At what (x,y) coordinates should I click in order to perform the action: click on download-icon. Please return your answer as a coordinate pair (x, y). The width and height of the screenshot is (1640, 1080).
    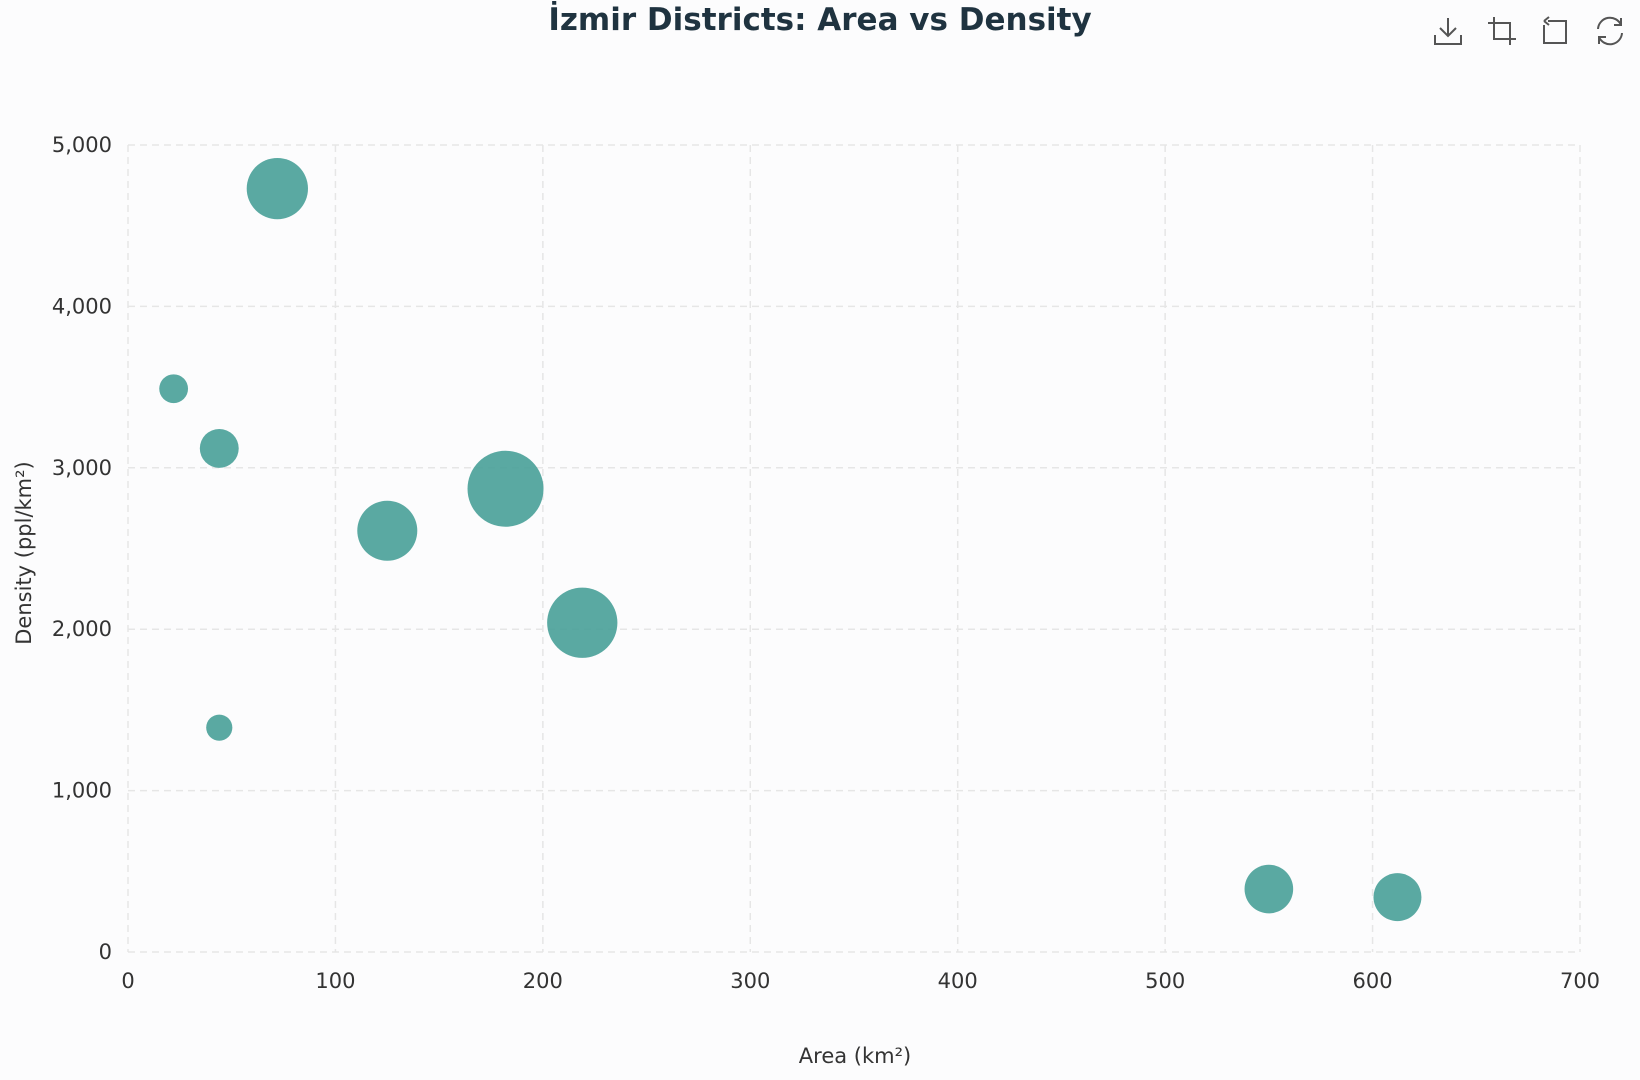
    Looking at the image, I should click on (1448, 31).